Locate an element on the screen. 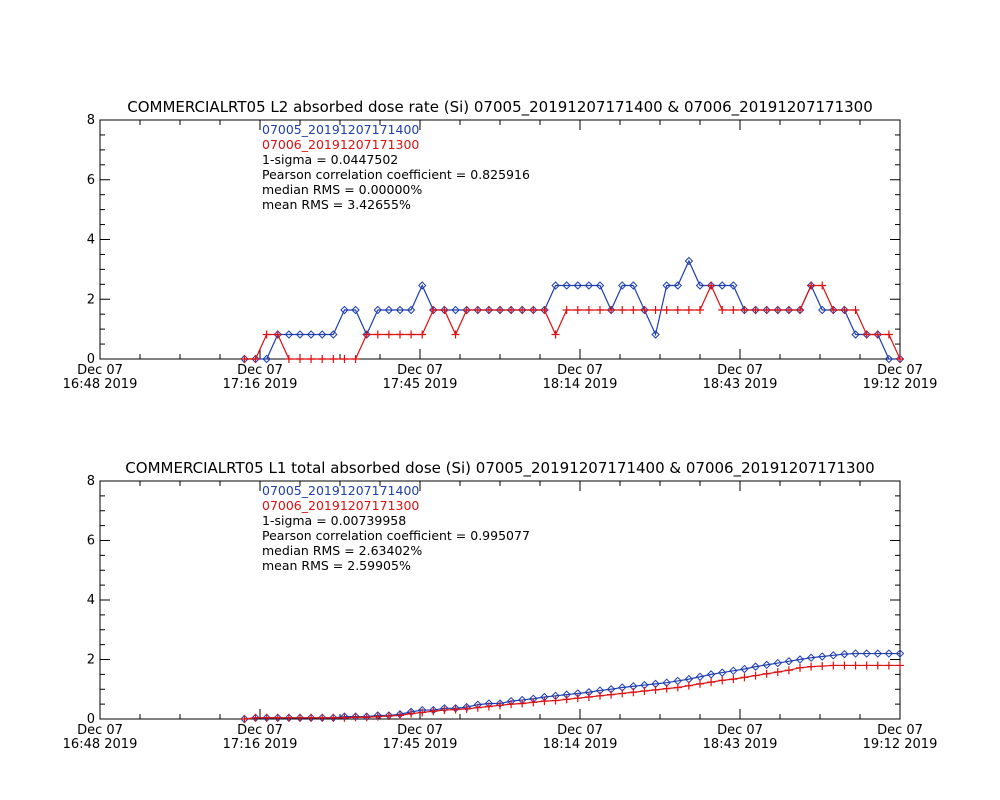 The image size is (1000, 800). stat-annotation: mean RMS = 3.42655% is located at coordinates (336, 204).